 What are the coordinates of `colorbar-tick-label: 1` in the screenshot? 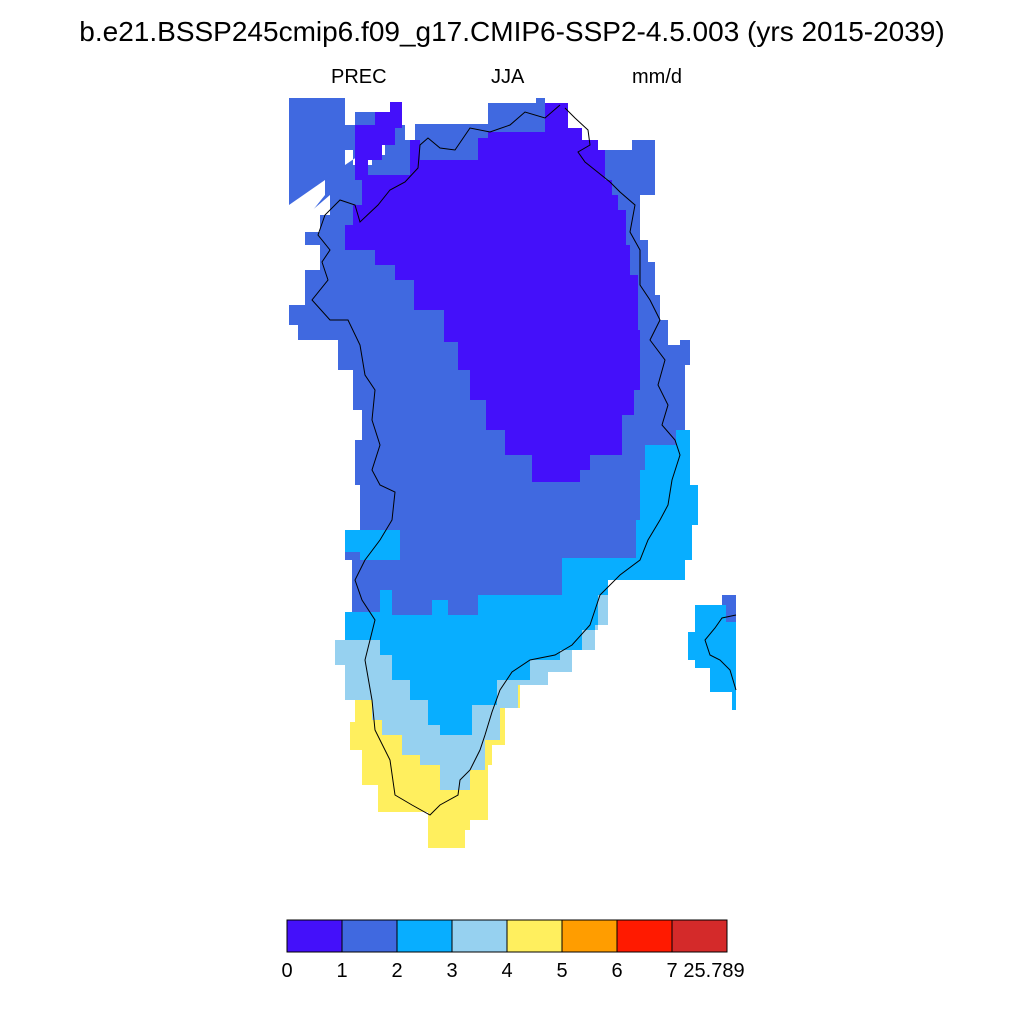 It's located at (342, 971).